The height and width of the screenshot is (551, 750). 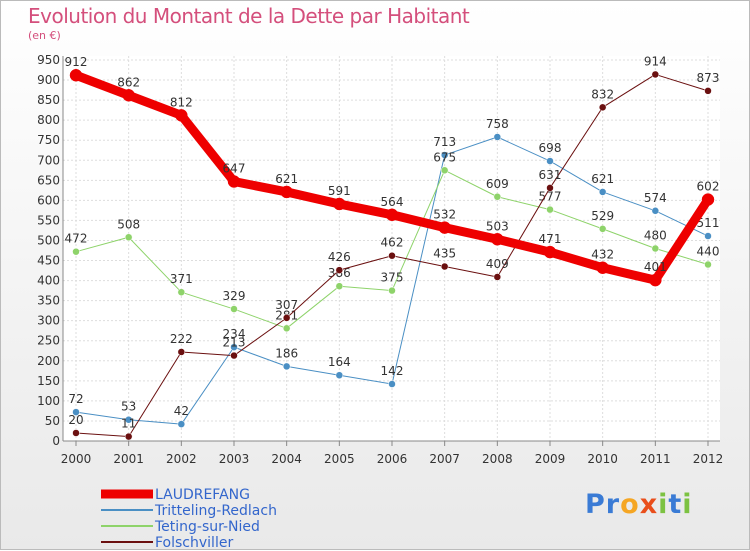 What do you see at coordinates (655, 459) in the screenshot?
I see `x-tick-label: 2011` at bounding box center [655, 459].